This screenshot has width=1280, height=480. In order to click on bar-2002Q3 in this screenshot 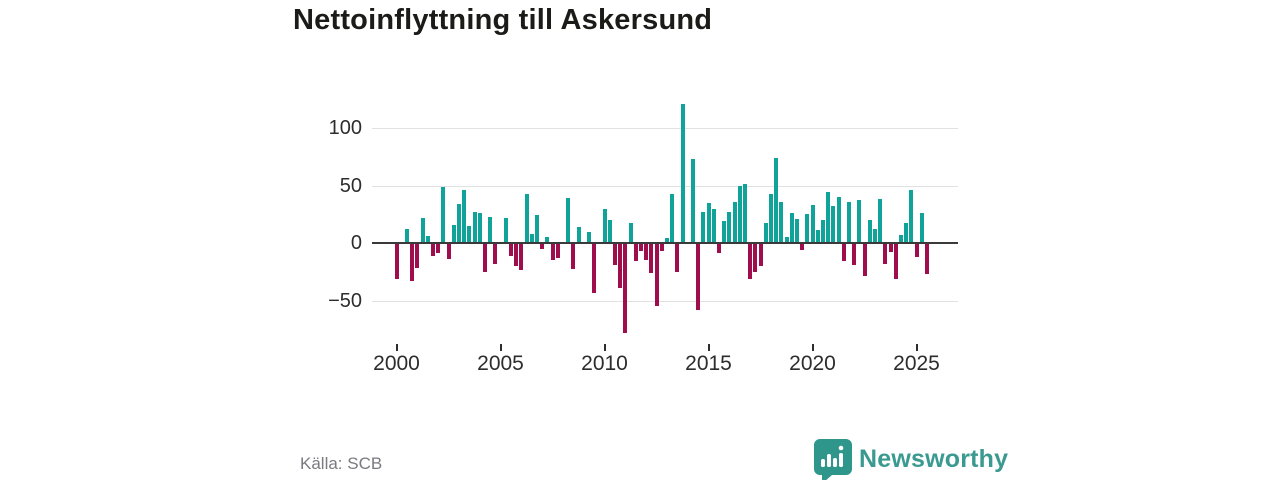, I will do `click(448, 251)`.